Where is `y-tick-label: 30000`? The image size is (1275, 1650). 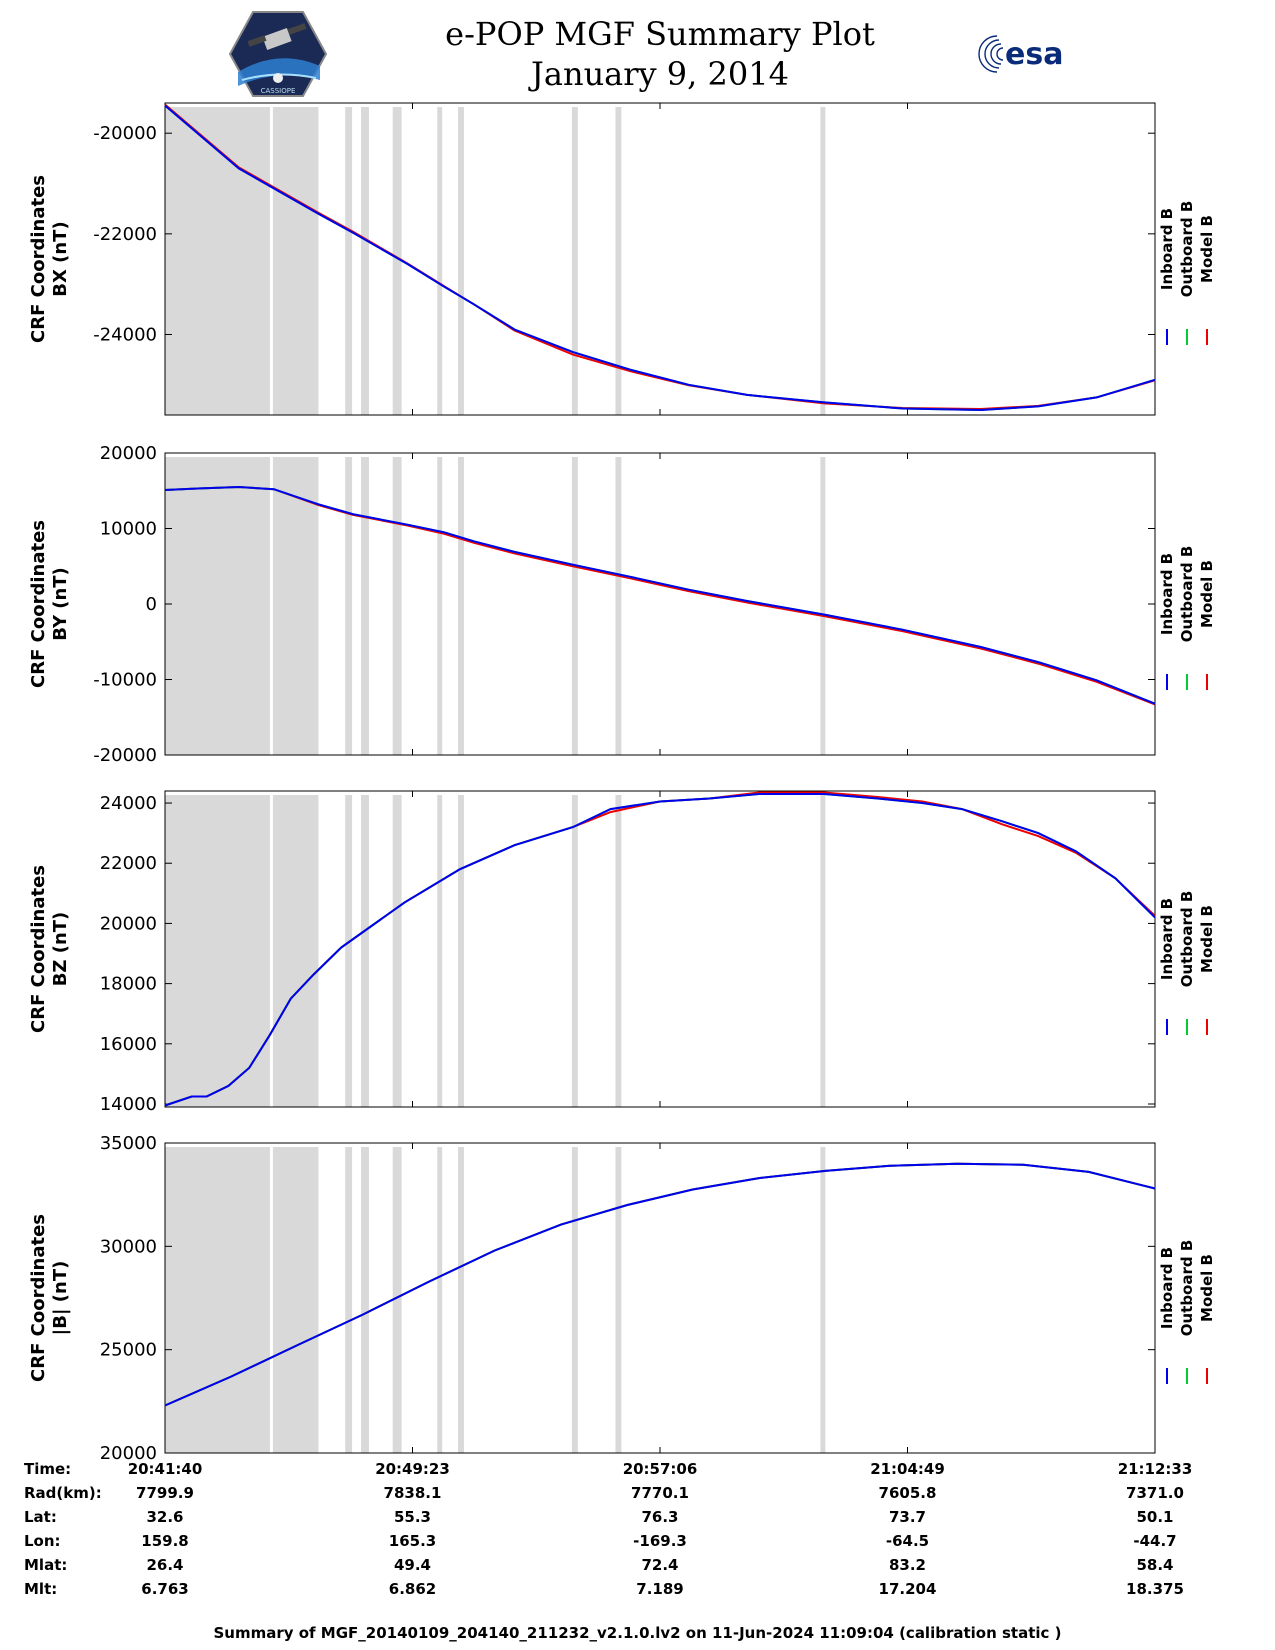
y-tick-label: 30000 is located at coordinates (128, 1246).